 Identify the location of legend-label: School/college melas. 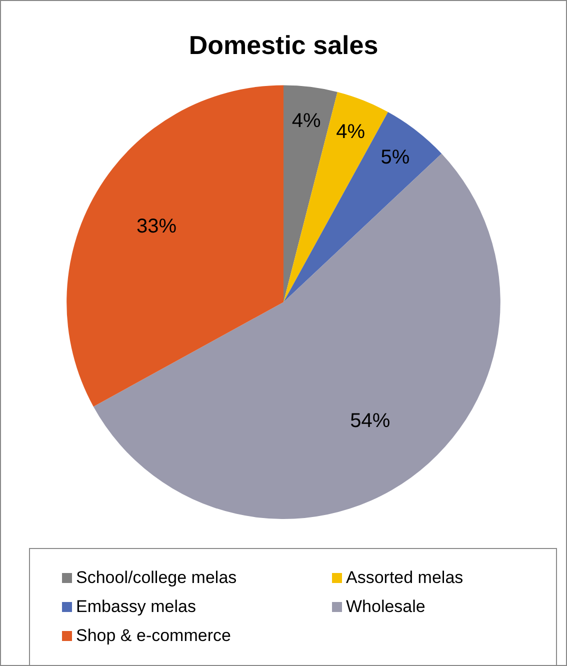
(156, 578).